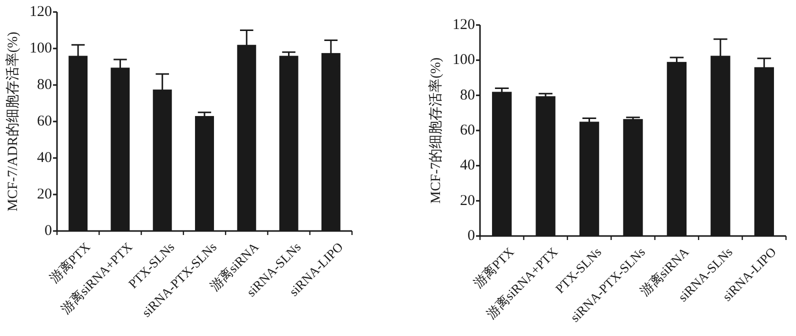 The width and height of the screenshot is (796, 336). What do you see at coordinates (436, 130) in the screenshot?
I see `y-axis-title: MCF-7的细胞存活率(%)` at bounding box center [436, 130].